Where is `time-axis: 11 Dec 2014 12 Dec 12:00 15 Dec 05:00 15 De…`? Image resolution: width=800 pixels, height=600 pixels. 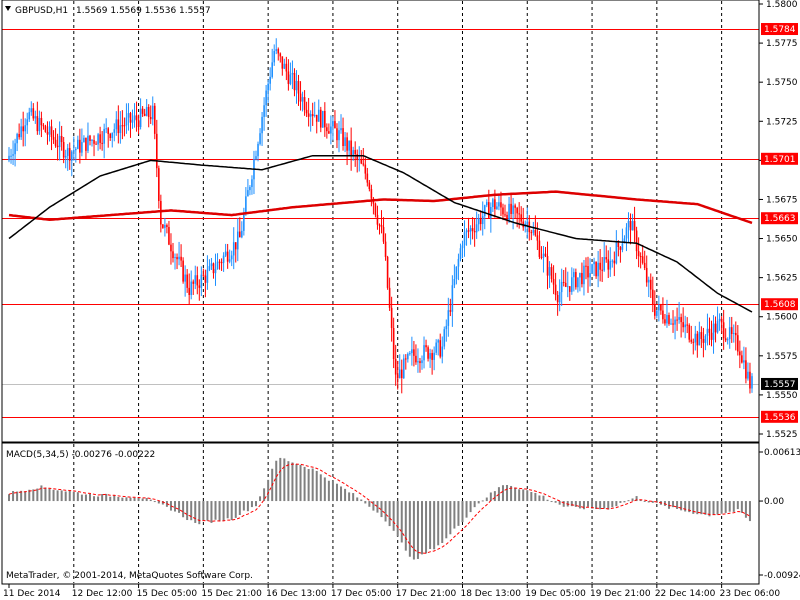 time-axis: 11 Dec 2014 12 Dec 12:00 15 Dec 05:00 15 De… is located at coordinates (391, 591).